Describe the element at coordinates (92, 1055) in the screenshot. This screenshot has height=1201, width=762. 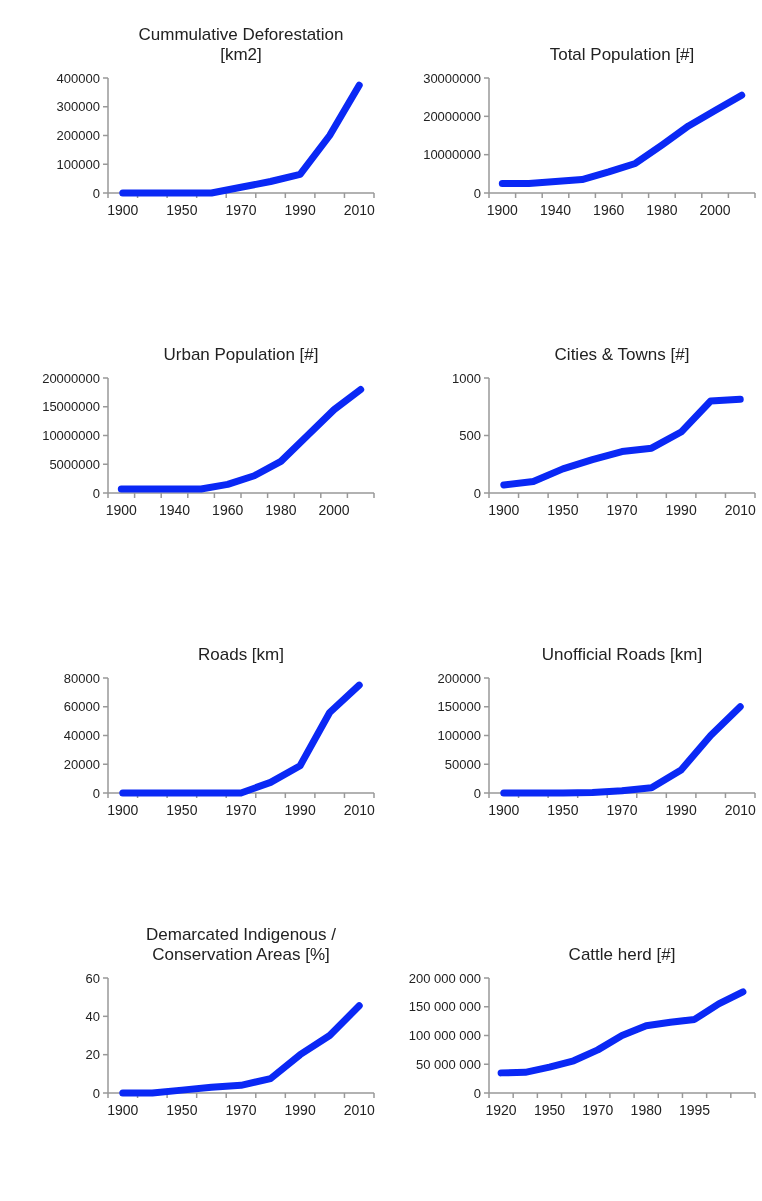
I see `y-tick-label: 20` at that location.